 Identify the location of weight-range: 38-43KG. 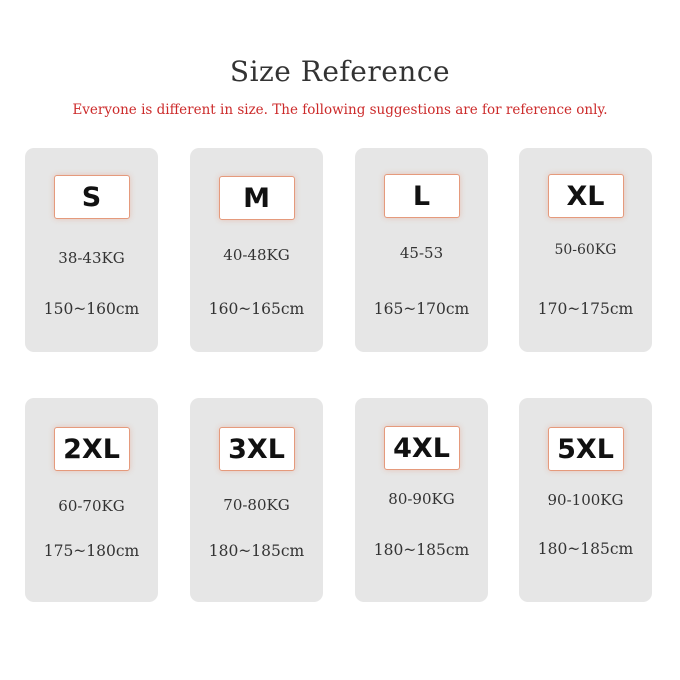
(91, 258).